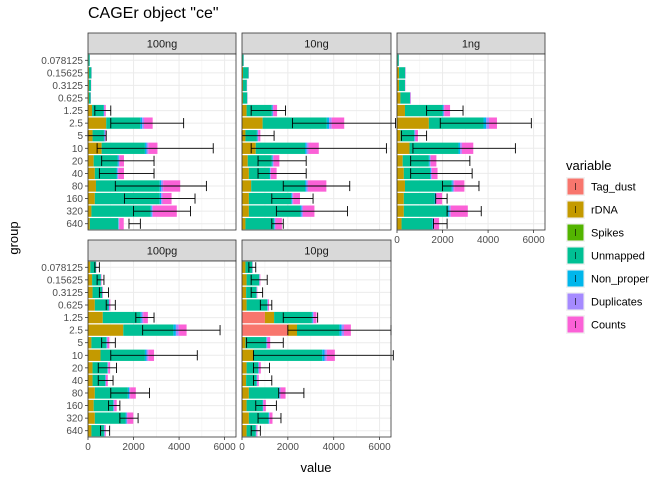 The width and height of the screenshot is (672, 480). Describe the element at coordinates (13, 237) in the screenshot. I see `y-axis-title: group` at that location.